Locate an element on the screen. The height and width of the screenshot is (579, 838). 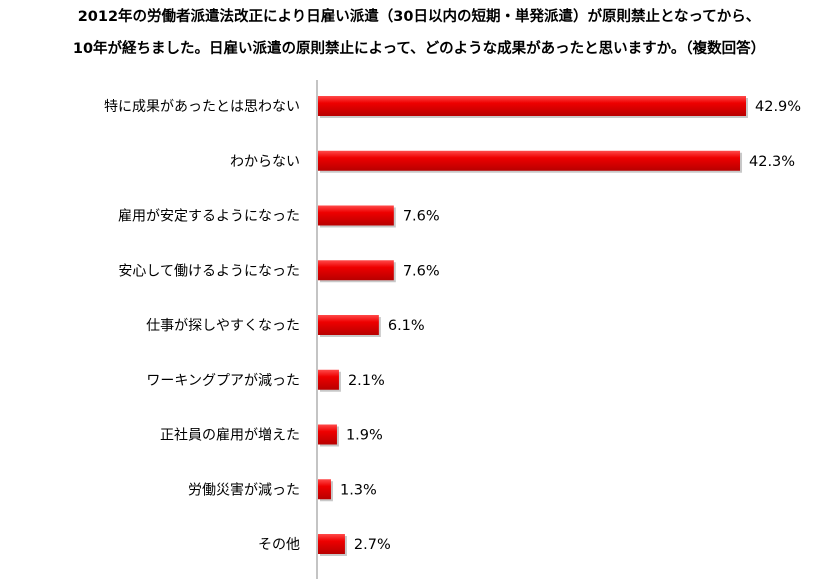
value-label: 1.3% is located at coordinates (358, 490).